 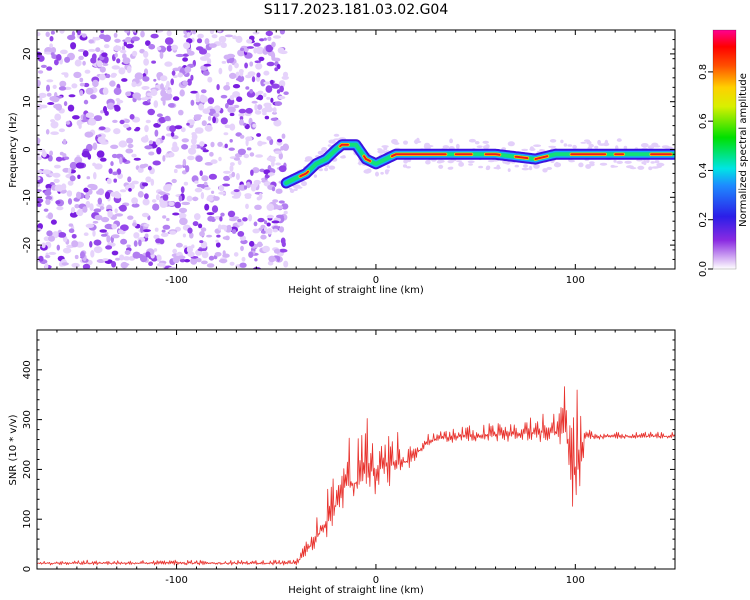 What do you see at coordinates (703, 269) in the screenshot?
I see `colorbar-tick-label: 0.0` at bounding box center [703, 269].